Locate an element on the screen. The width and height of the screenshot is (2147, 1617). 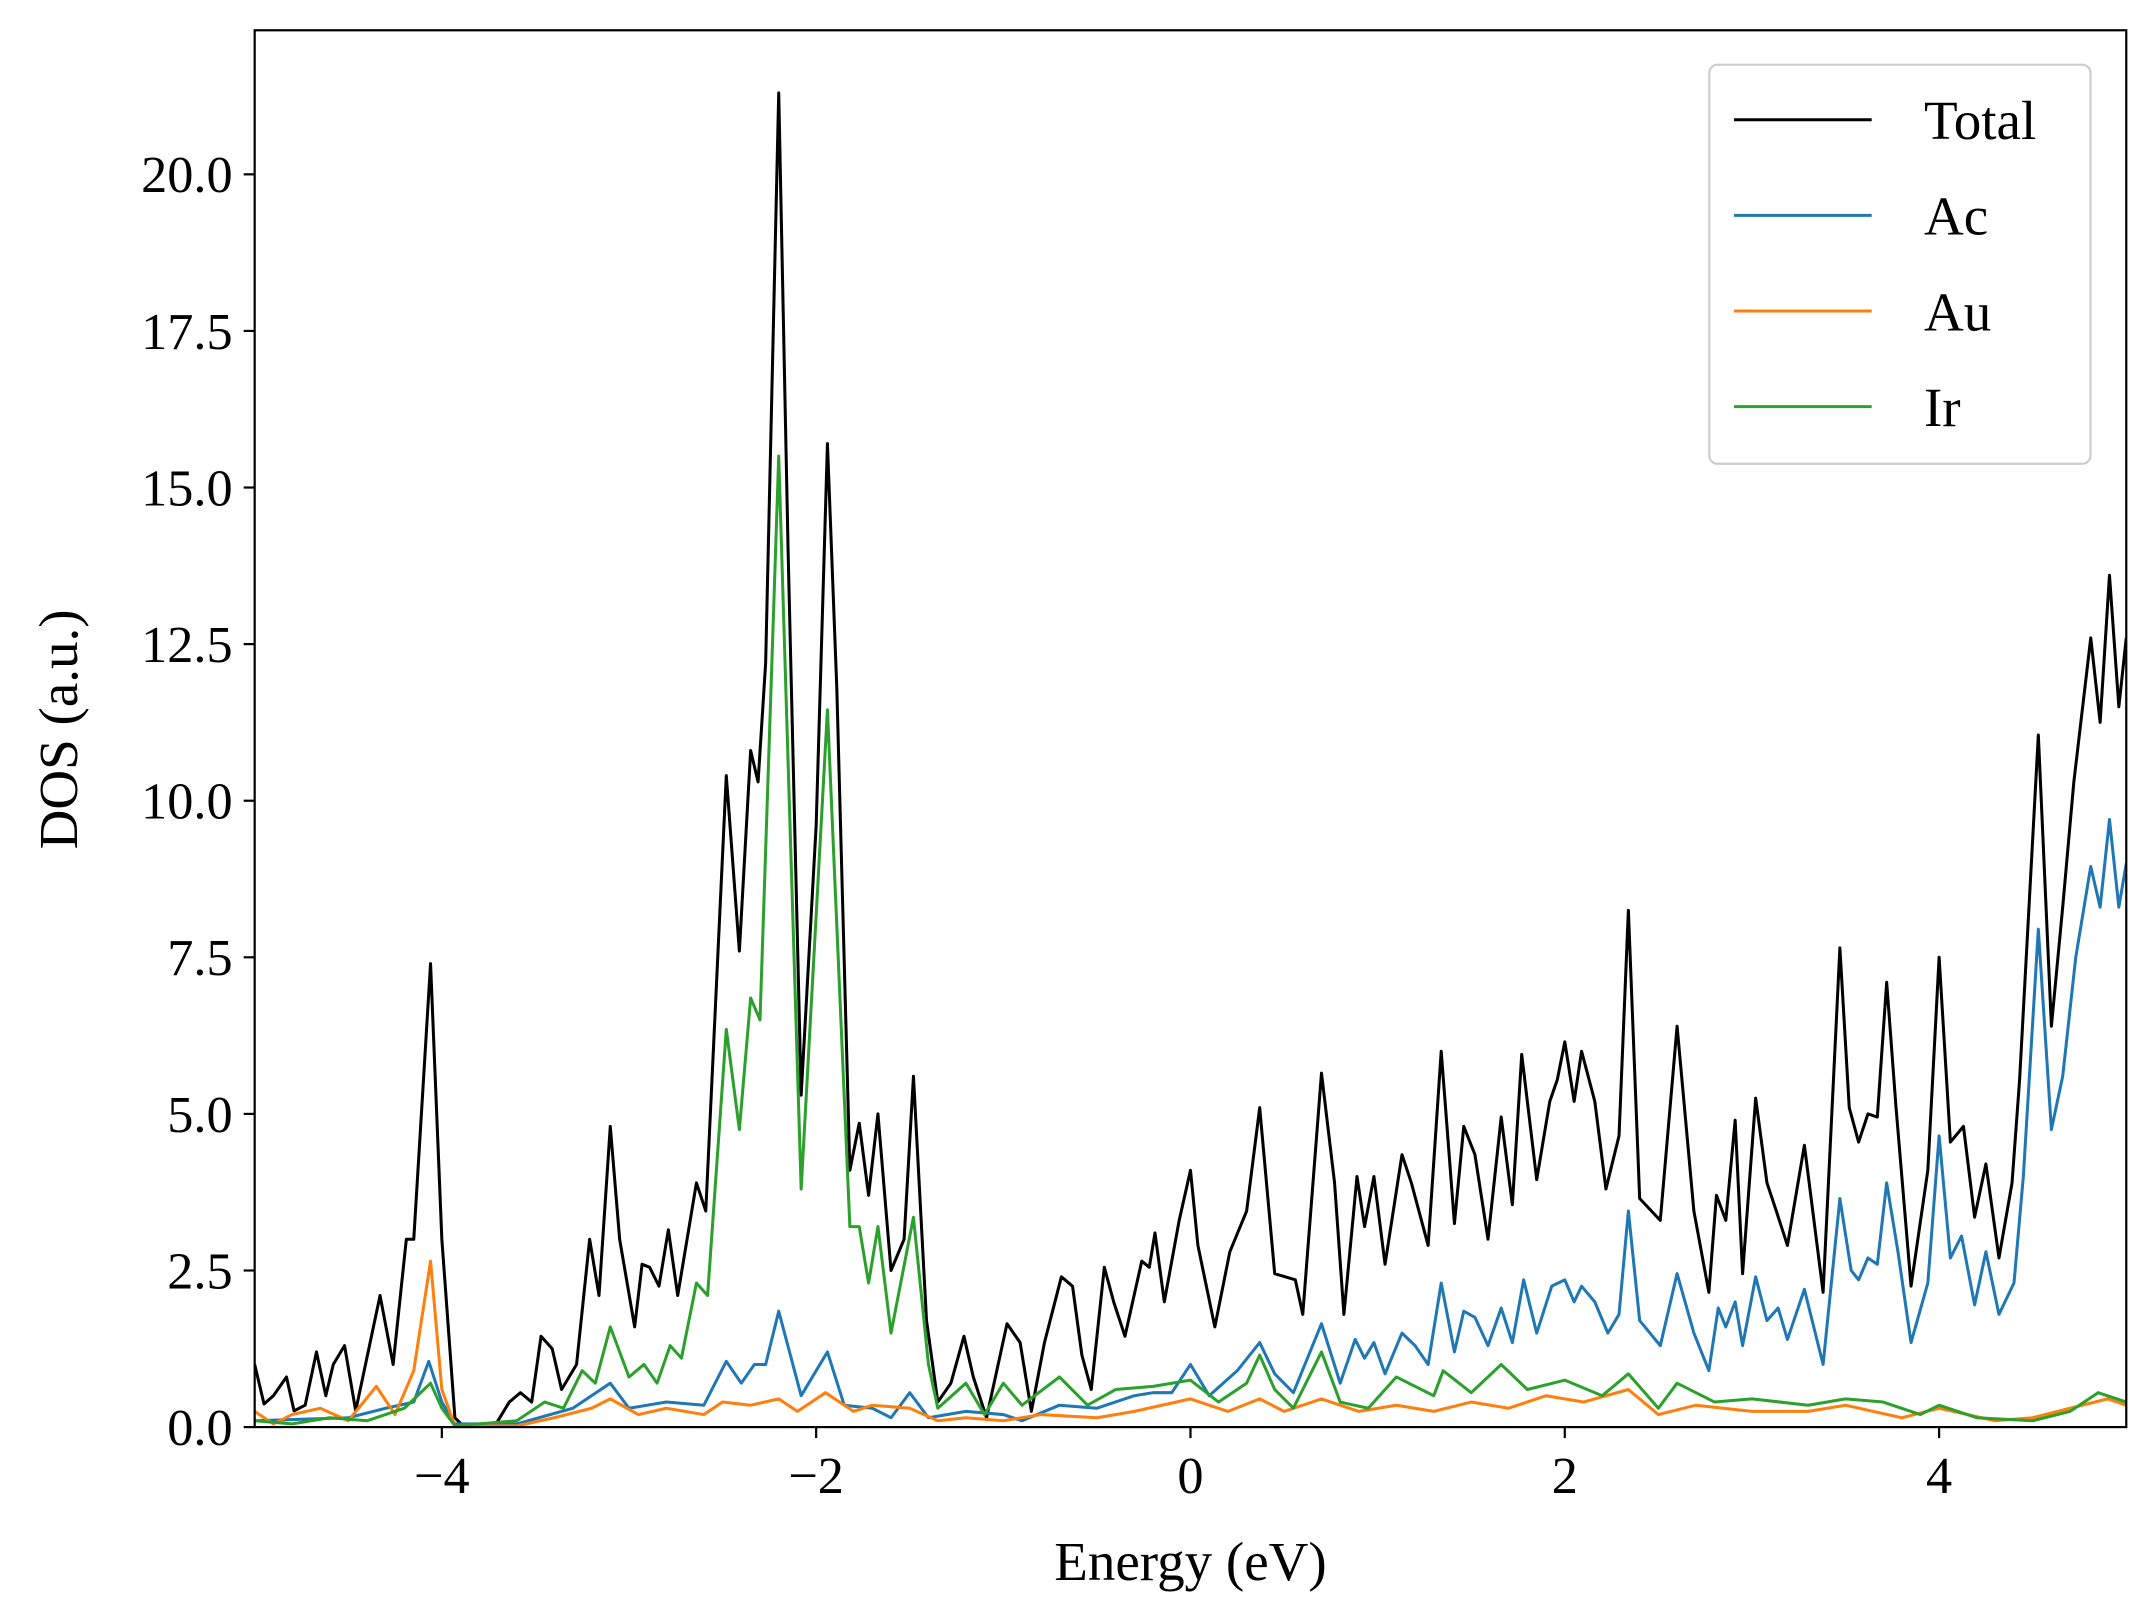
y-tick-label: 12.5 is located at coordinates (187, 645).